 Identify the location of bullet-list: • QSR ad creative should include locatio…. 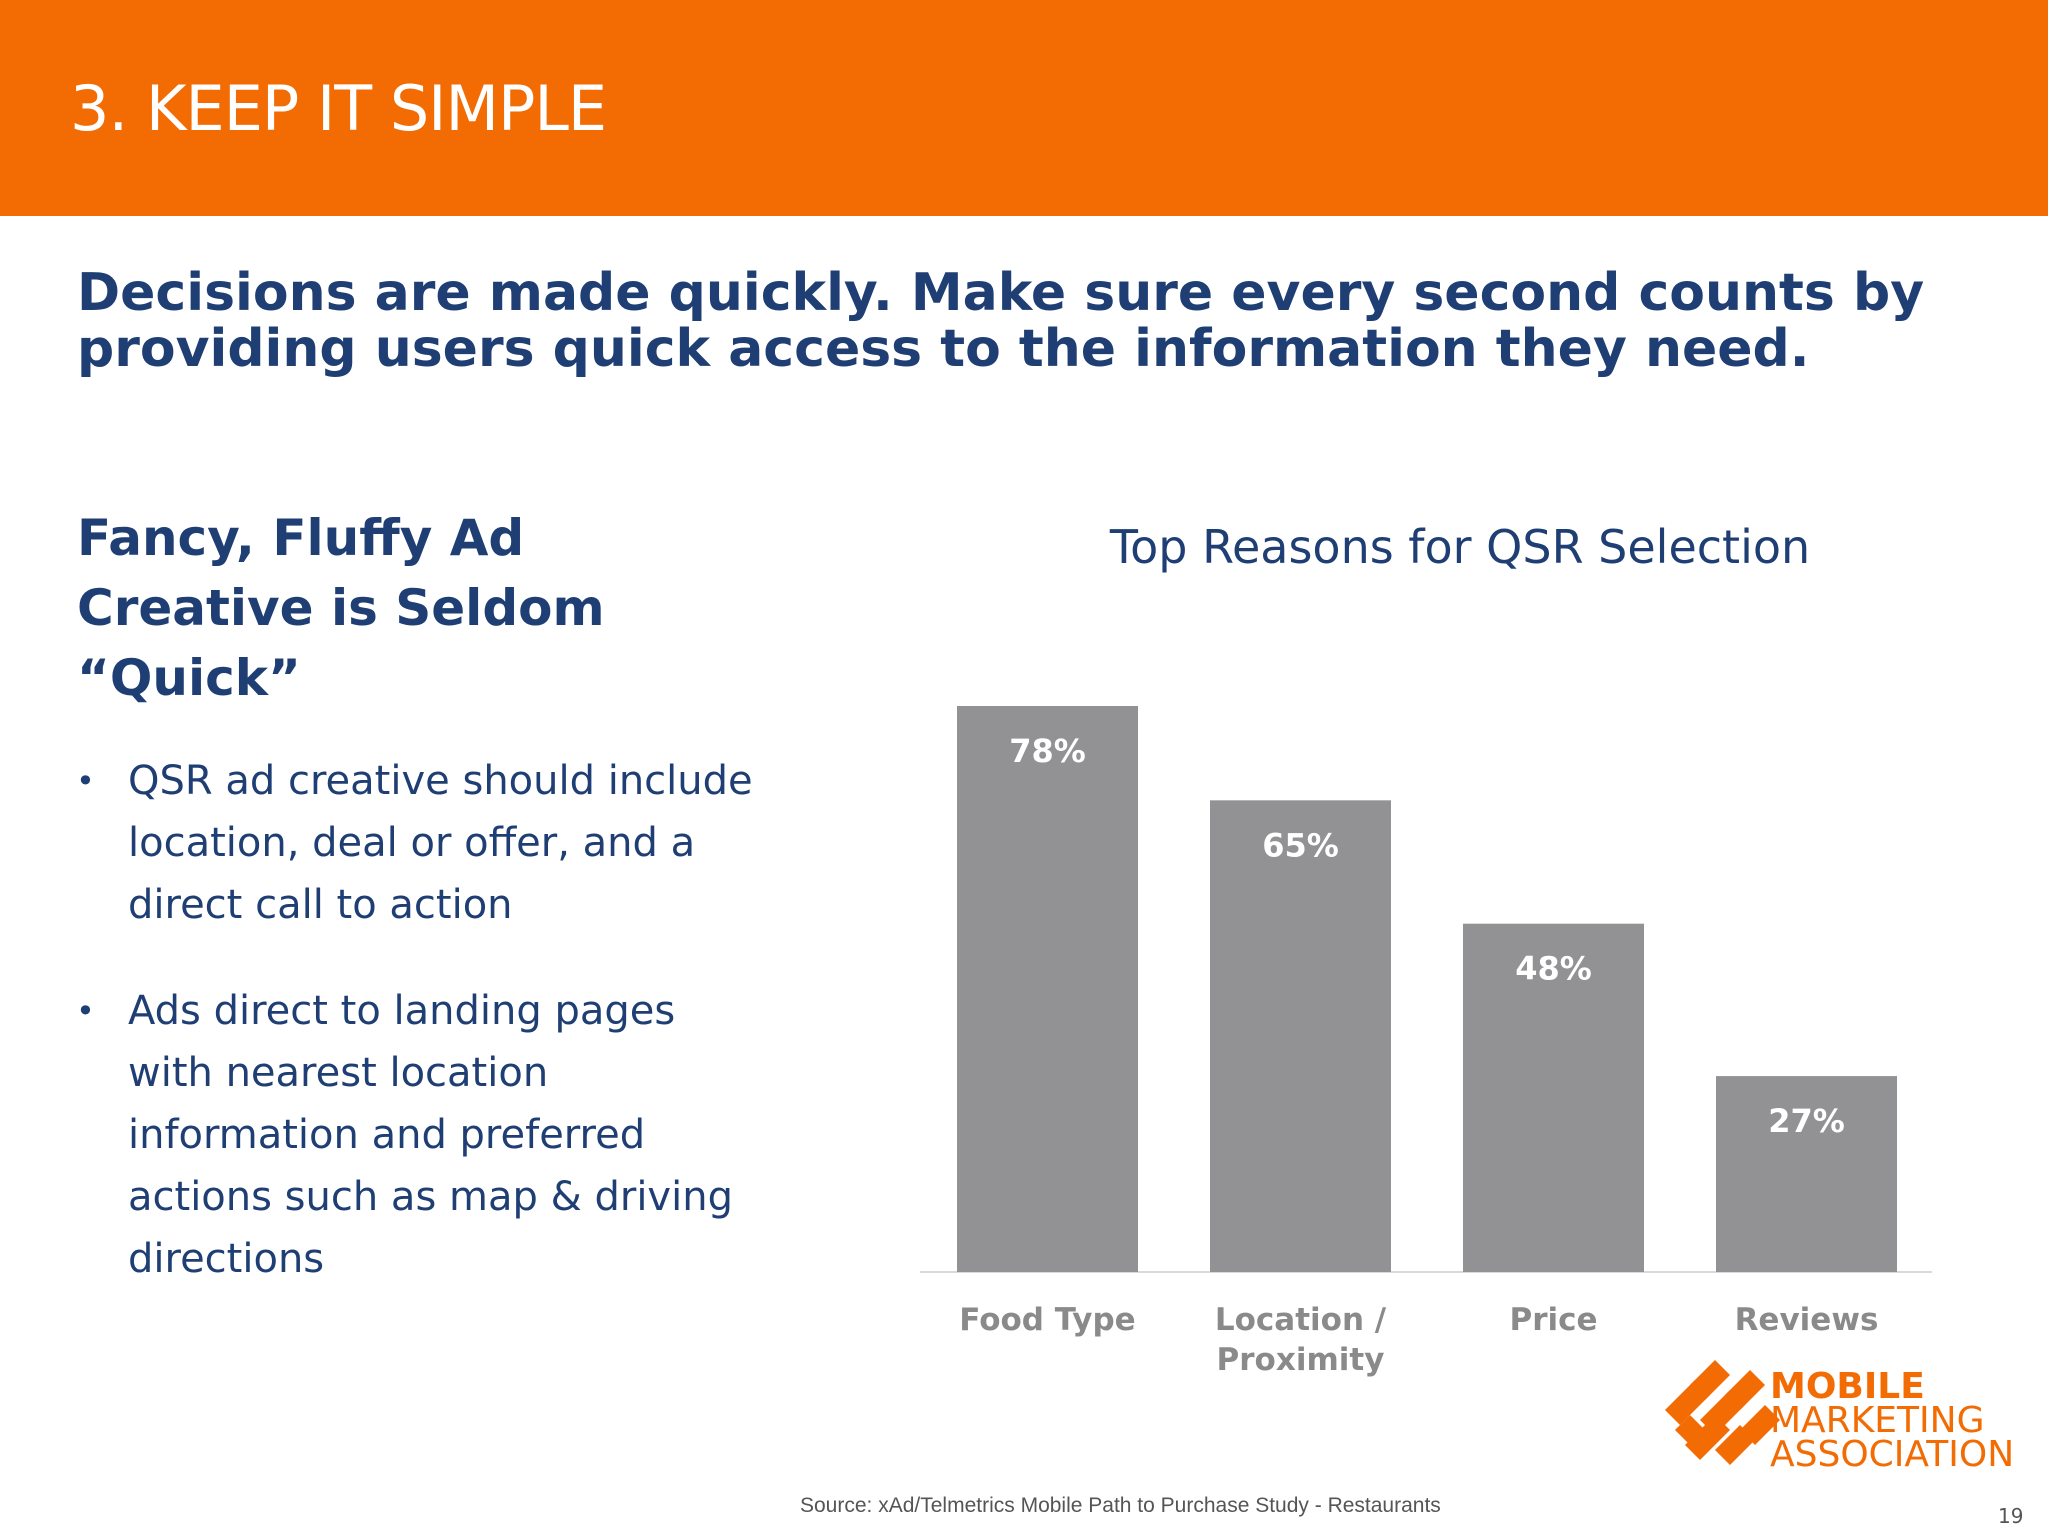
(452, 1042).